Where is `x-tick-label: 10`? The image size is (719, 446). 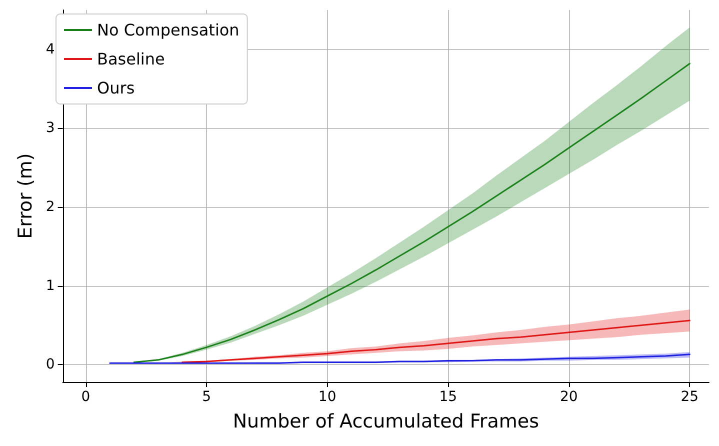
x-tick-label: 10 is located at coordinates (327, 397).